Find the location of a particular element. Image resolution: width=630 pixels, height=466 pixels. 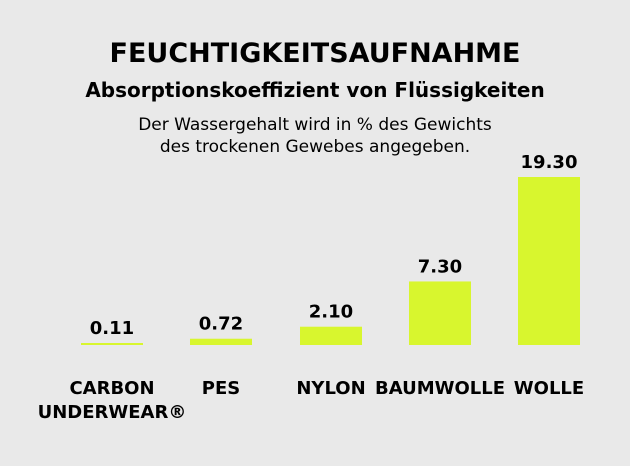

chart-title: FEUCHTIGKEITSAUFNAHME is located at coordinates (315, 53).